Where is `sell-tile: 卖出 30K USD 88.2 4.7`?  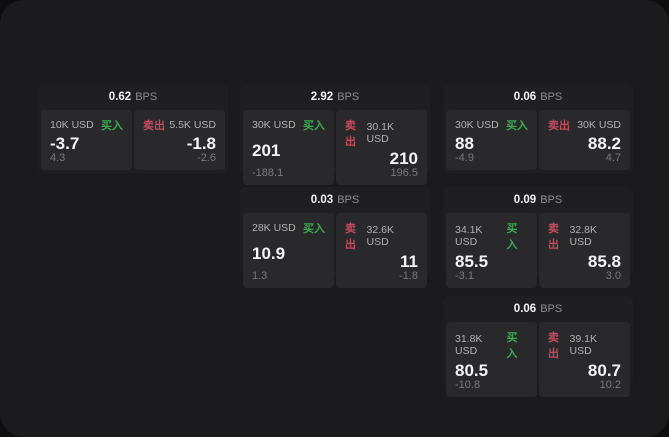
sell-tile: 卖出 30K USD 88.2 4.7 is located at coordinates (584, 140).